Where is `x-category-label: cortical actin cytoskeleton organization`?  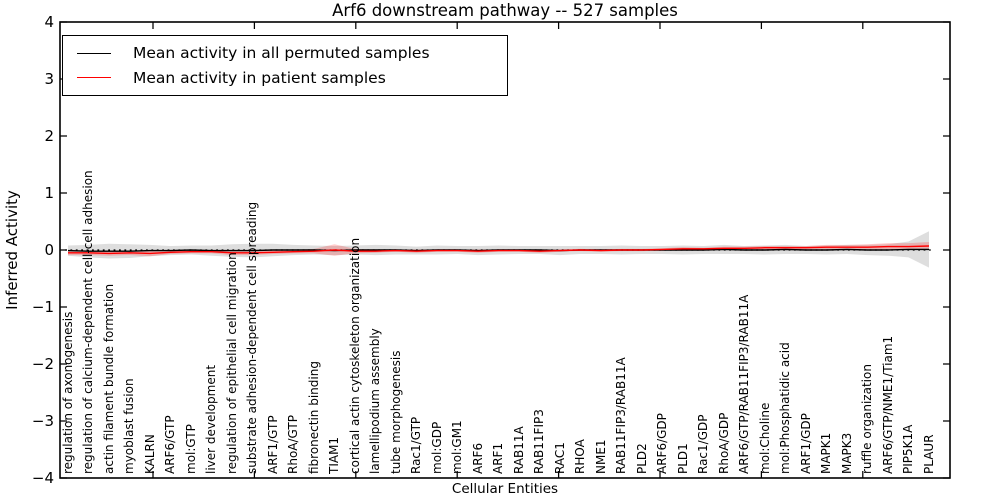 x-category-label: cortical actin cytoskeleton organization is located at coordinates (354, 355).